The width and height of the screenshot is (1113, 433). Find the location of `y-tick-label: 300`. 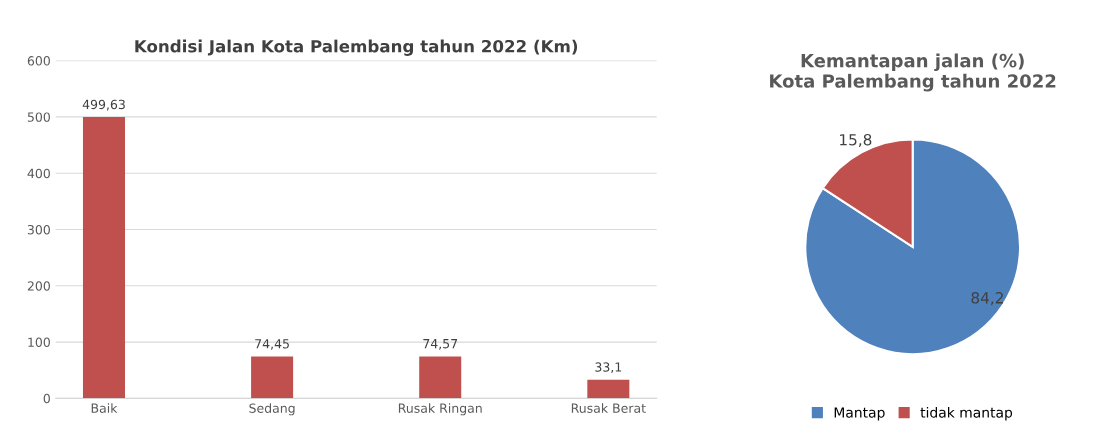

y-tick-label: 300 is located at coordinates (38, 229).